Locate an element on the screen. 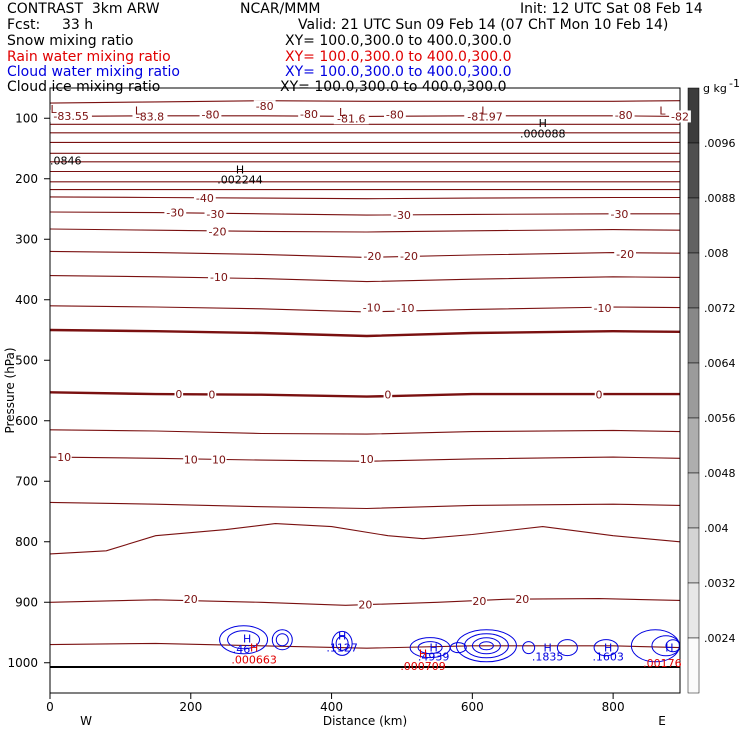 Image resolution: width=740 pixels, height=740 pixels. contour-label: -82 is located at coordinates (680, 116).